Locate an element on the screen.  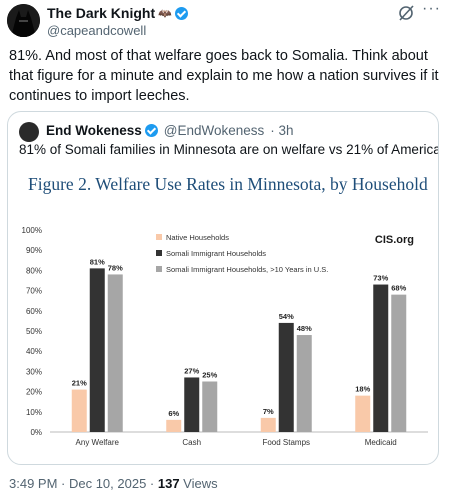
y-tick-label: 80% is located at coordinates (34, 270).